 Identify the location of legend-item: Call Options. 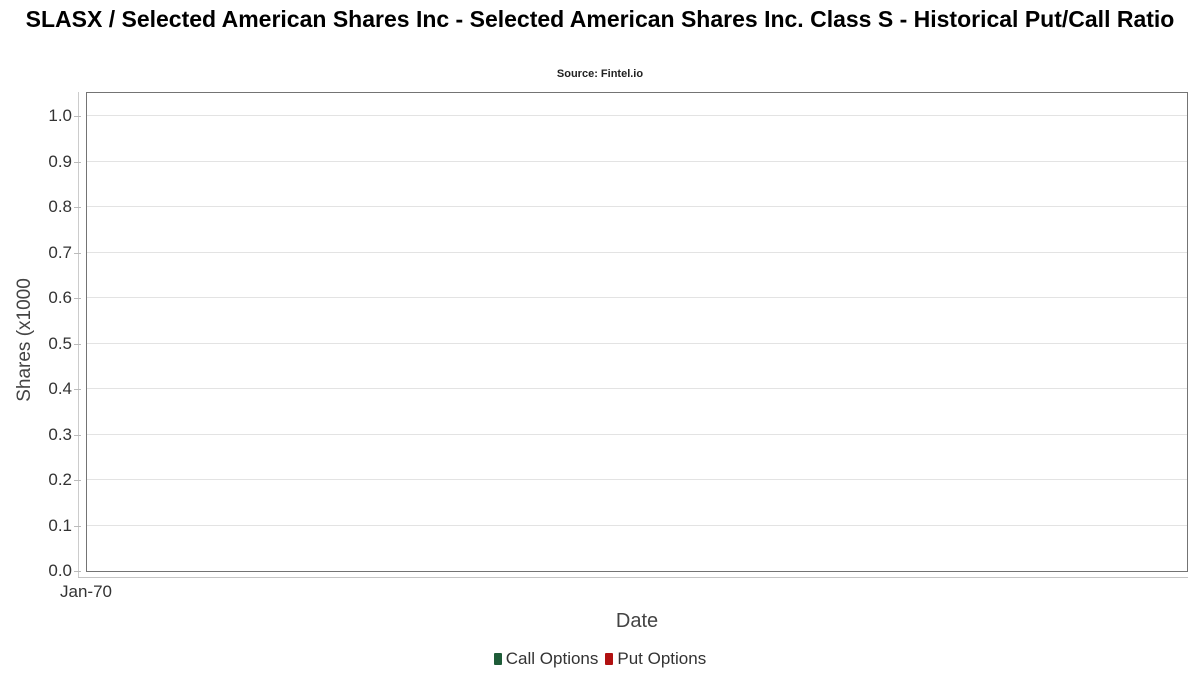
(546, 659).